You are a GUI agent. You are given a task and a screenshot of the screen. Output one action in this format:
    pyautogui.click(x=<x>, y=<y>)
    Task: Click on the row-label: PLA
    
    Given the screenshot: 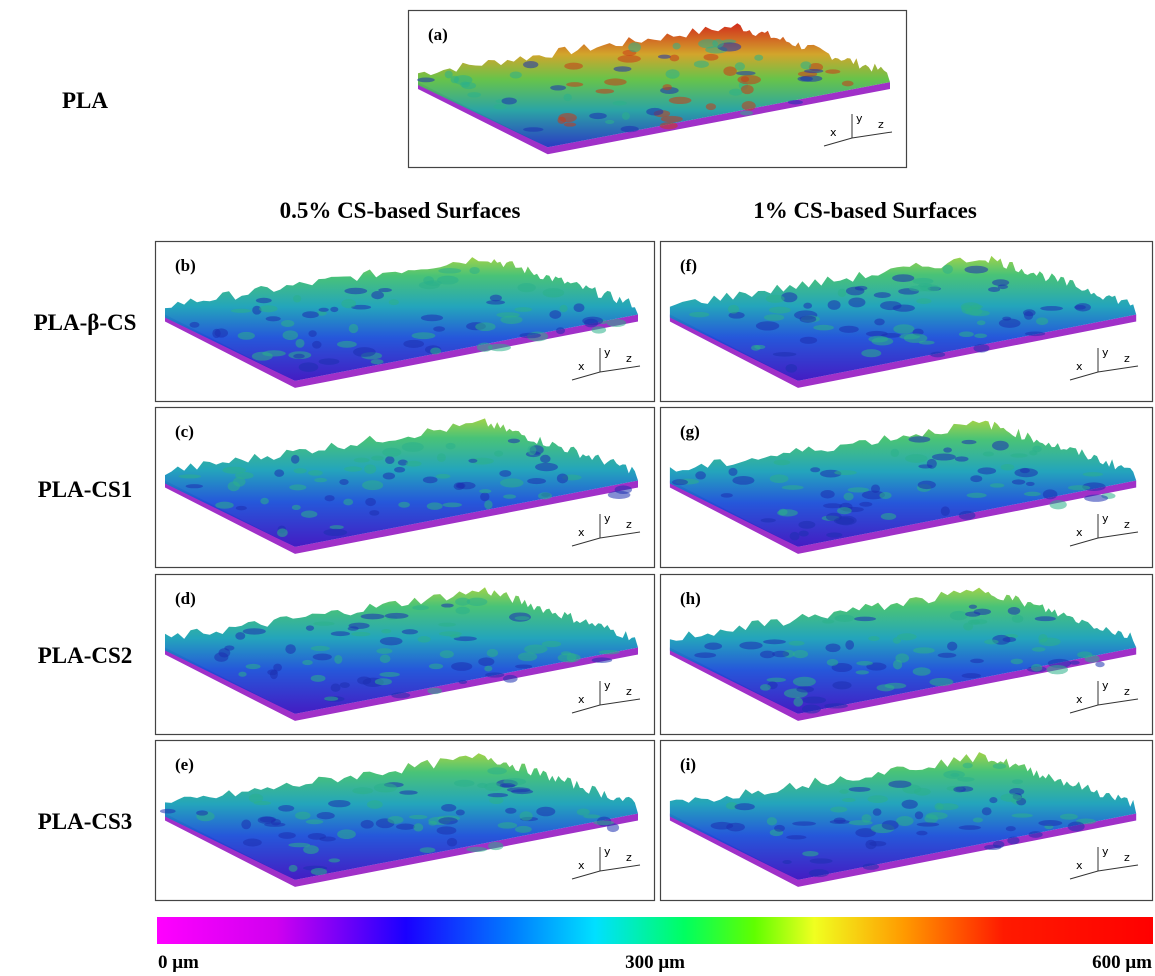 What is the action you would take?
    pyautogui.click(x=85, y=100)
    